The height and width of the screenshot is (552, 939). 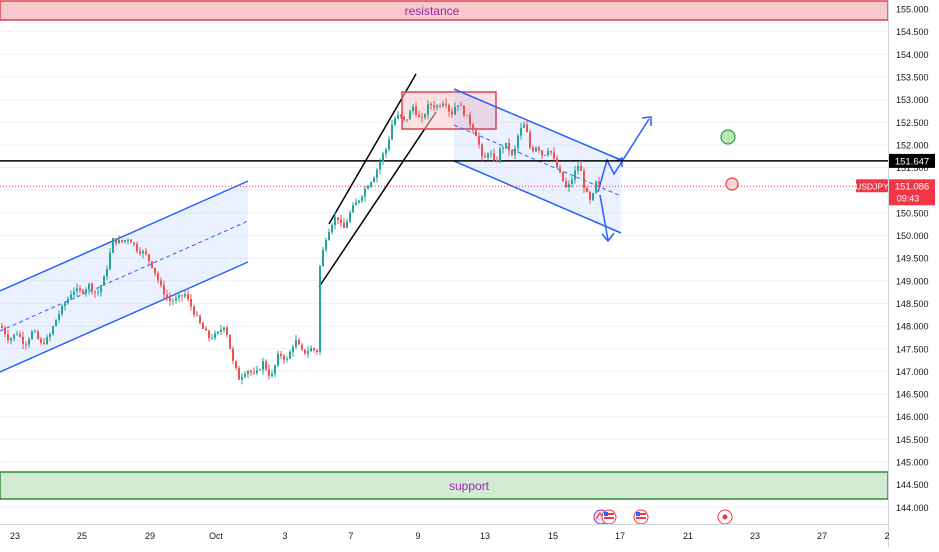 I want to click on support-zone, so click(x=444, y=485).